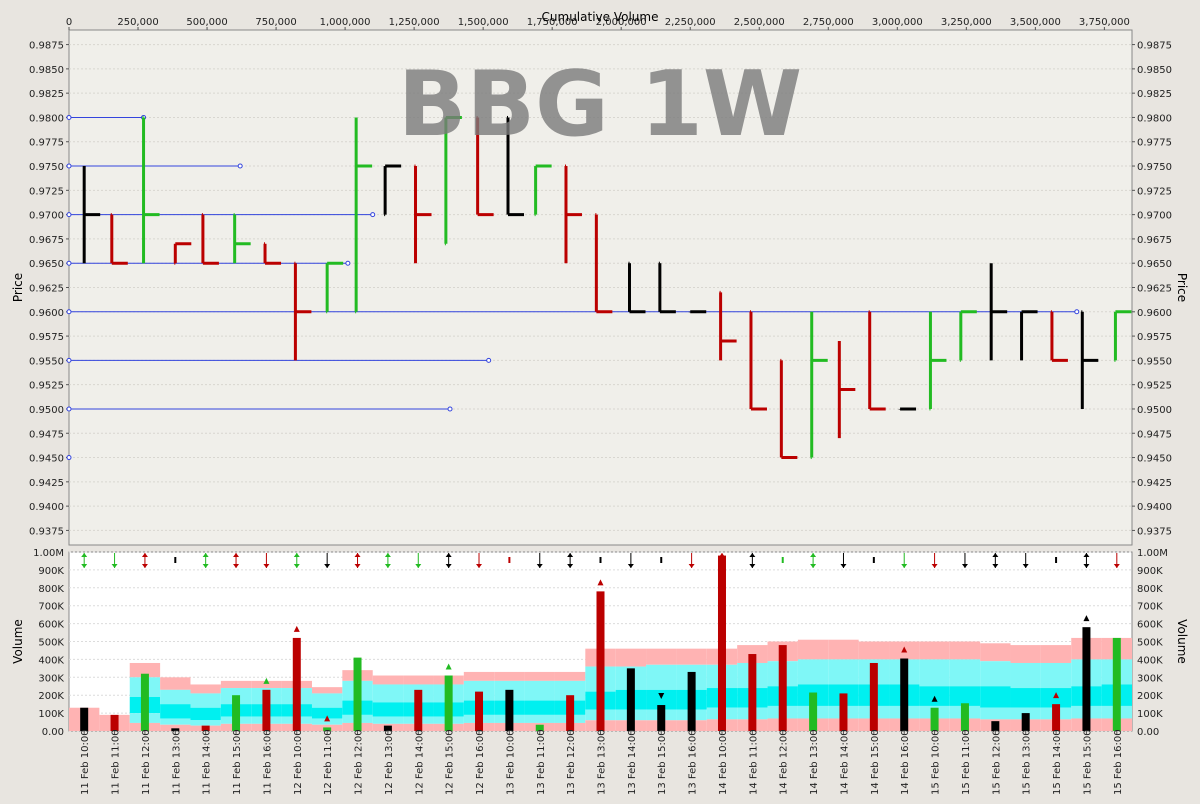 The height and width of the screenshot is (804, 1200). What do you see at coordinates (51, 571) in the screenshot?
I see `volume-tick-label-left: 900K` at bounding box center [51, 571].